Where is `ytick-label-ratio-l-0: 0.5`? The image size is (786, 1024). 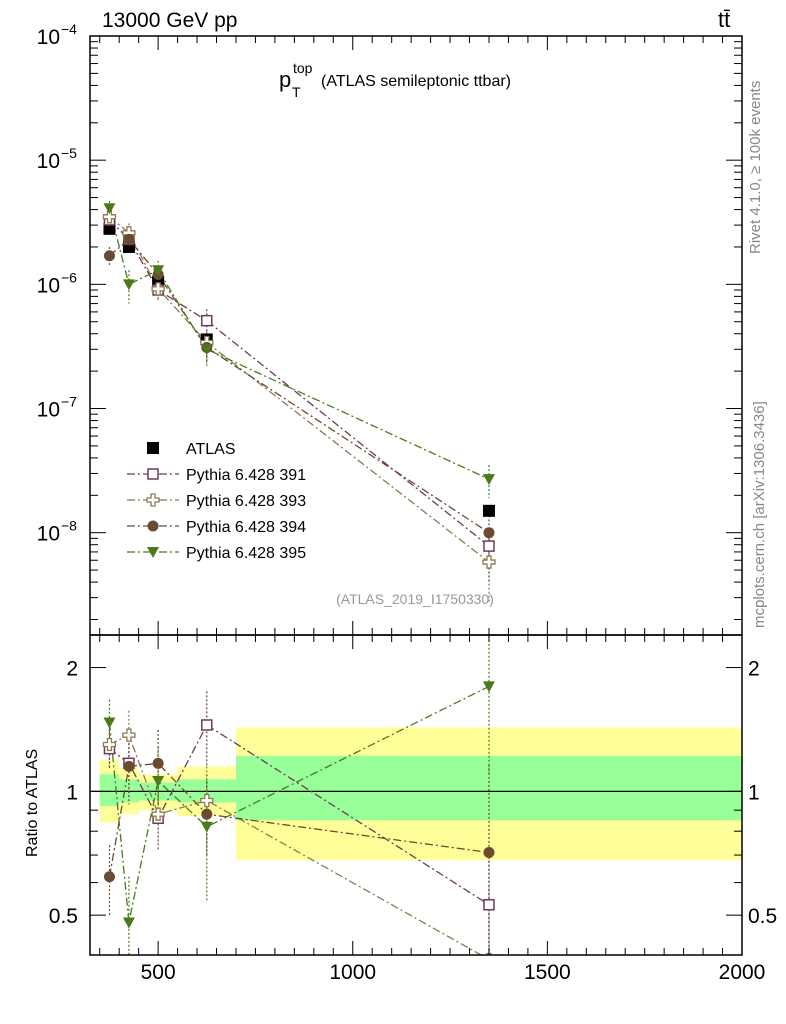 ytick-label-ratio-l-0: 0.5 is located at coordinates (63, 916).